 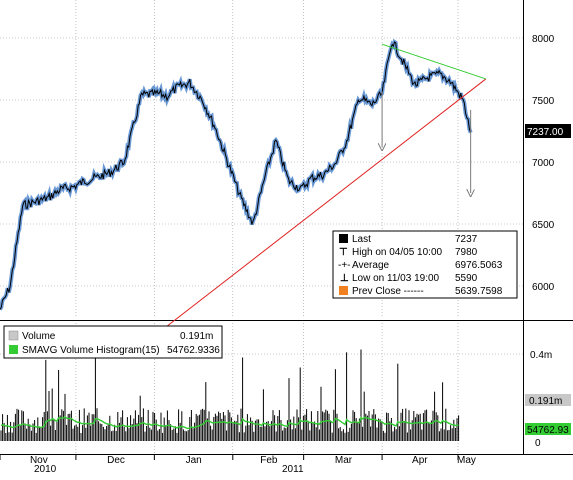 What do you see at coordinates (397, 252) in the screenshot?
I see `high-label: High on 04/05 10:00` at bounding box center [397, 252].